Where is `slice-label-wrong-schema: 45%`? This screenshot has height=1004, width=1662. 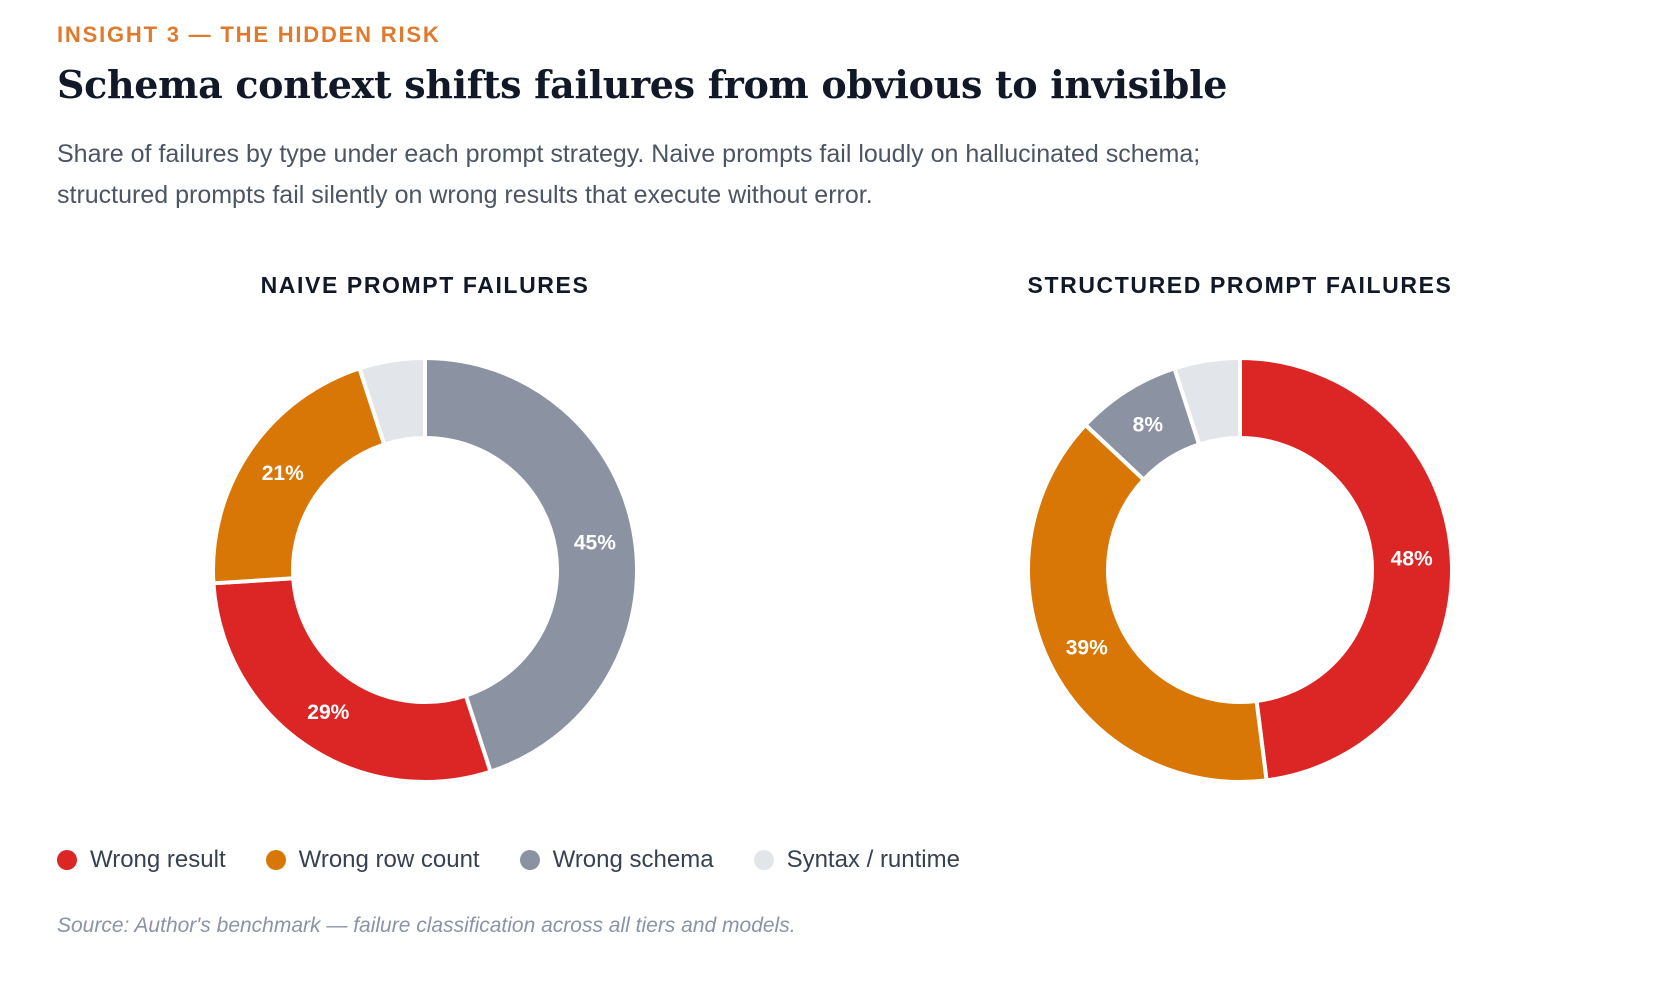 slice-label-wrong-schema: 45% is located at coordinates (595, 543).